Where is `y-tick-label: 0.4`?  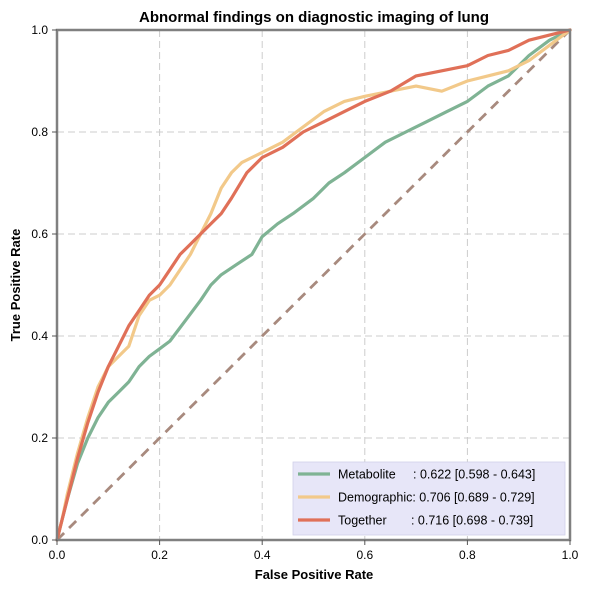
y-tick-label: 0.4 is located at coordinates (39, 336).